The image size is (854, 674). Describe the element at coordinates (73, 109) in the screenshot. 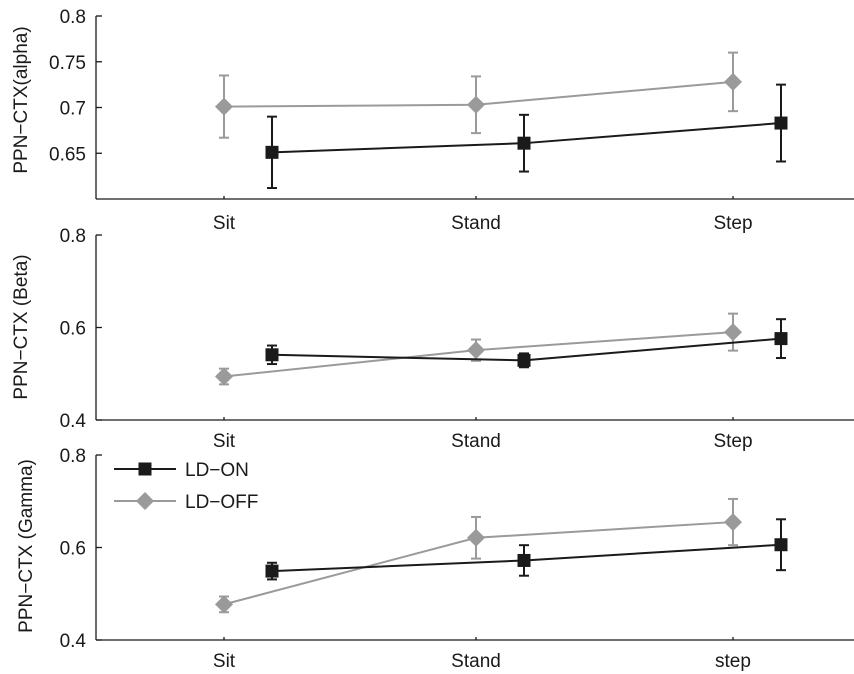

I see `y-tick-label: 0.7` at that location.